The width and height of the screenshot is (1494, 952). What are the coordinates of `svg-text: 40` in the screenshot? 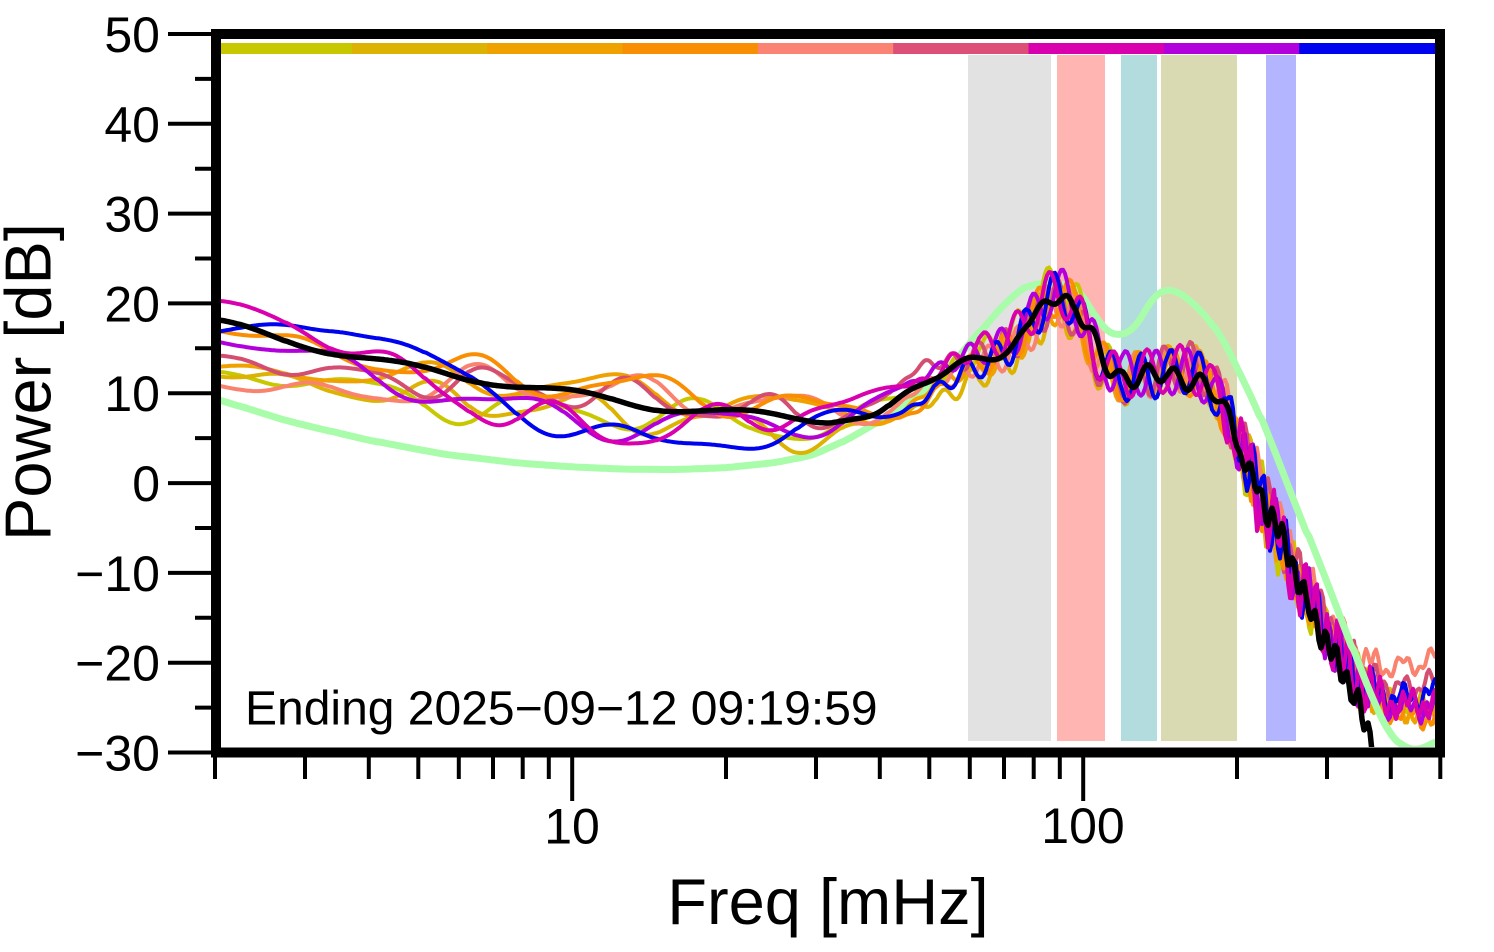 It's located at (132, 125).